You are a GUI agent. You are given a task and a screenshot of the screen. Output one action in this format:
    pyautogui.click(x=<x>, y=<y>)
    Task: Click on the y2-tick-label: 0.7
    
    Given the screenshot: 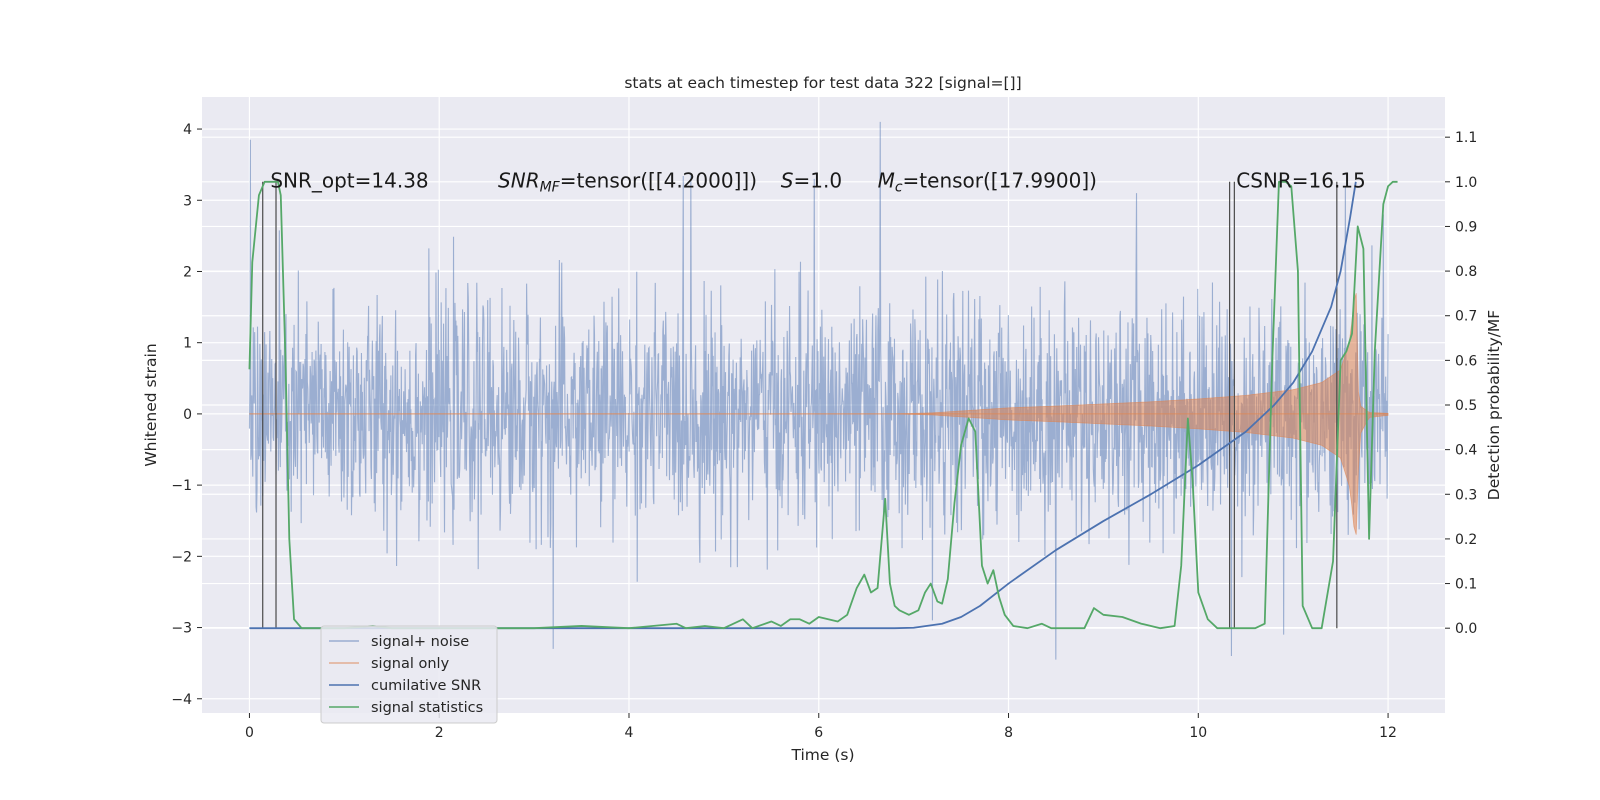 What is the action you would take?
    pyautogui.click(x=1466, y=317)
    